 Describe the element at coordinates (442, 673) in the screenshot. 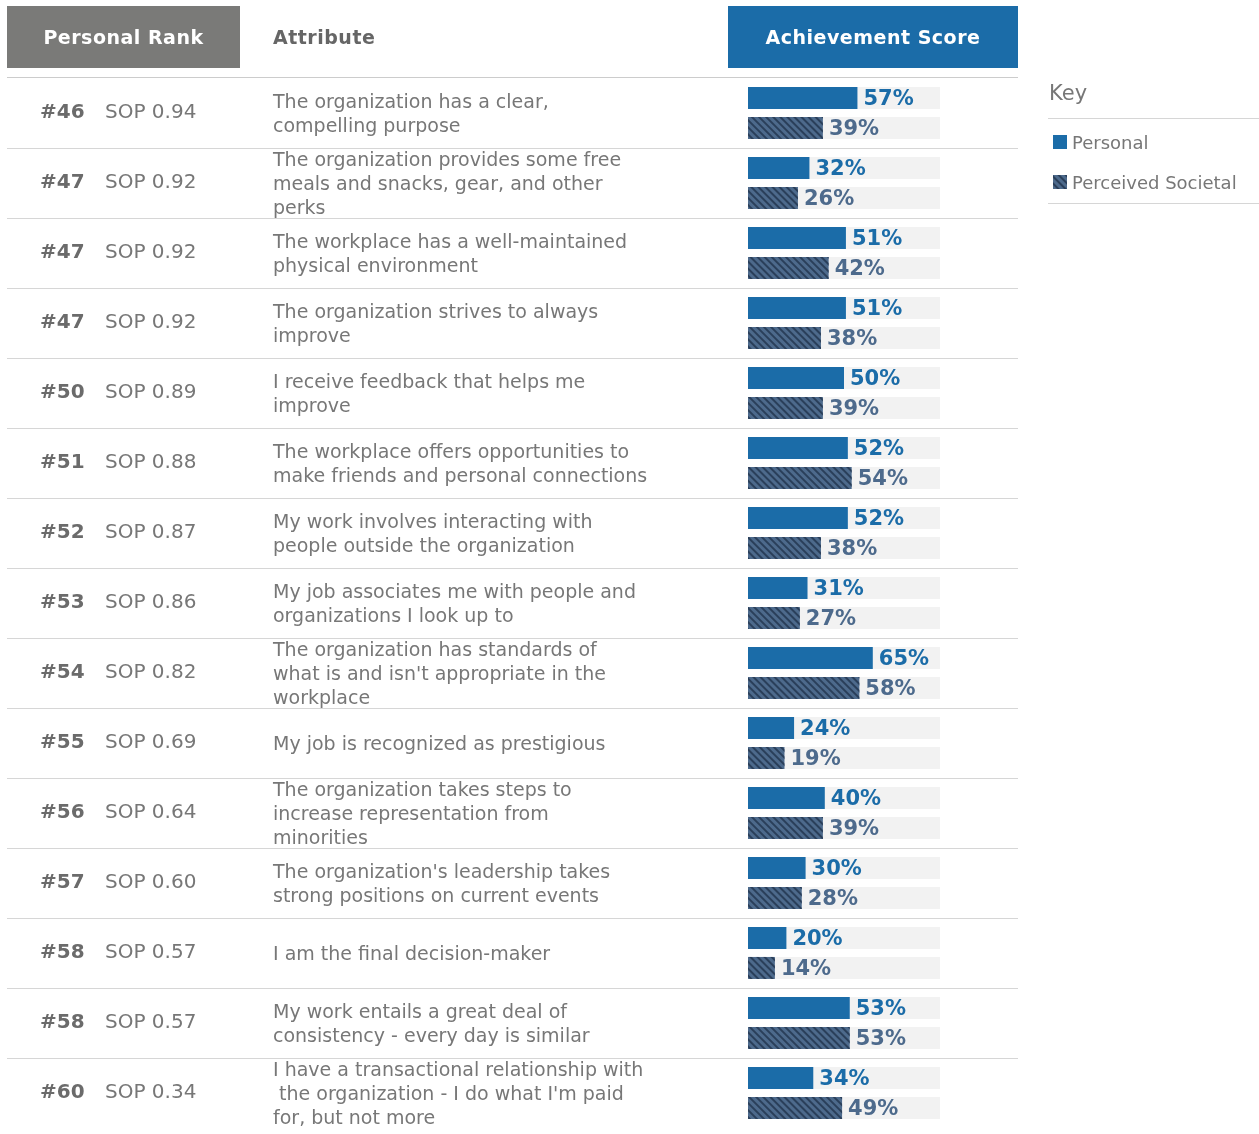

I see `y-tick-label: The organization has standards of what is and isn't appropriate in the workplace` at that location.